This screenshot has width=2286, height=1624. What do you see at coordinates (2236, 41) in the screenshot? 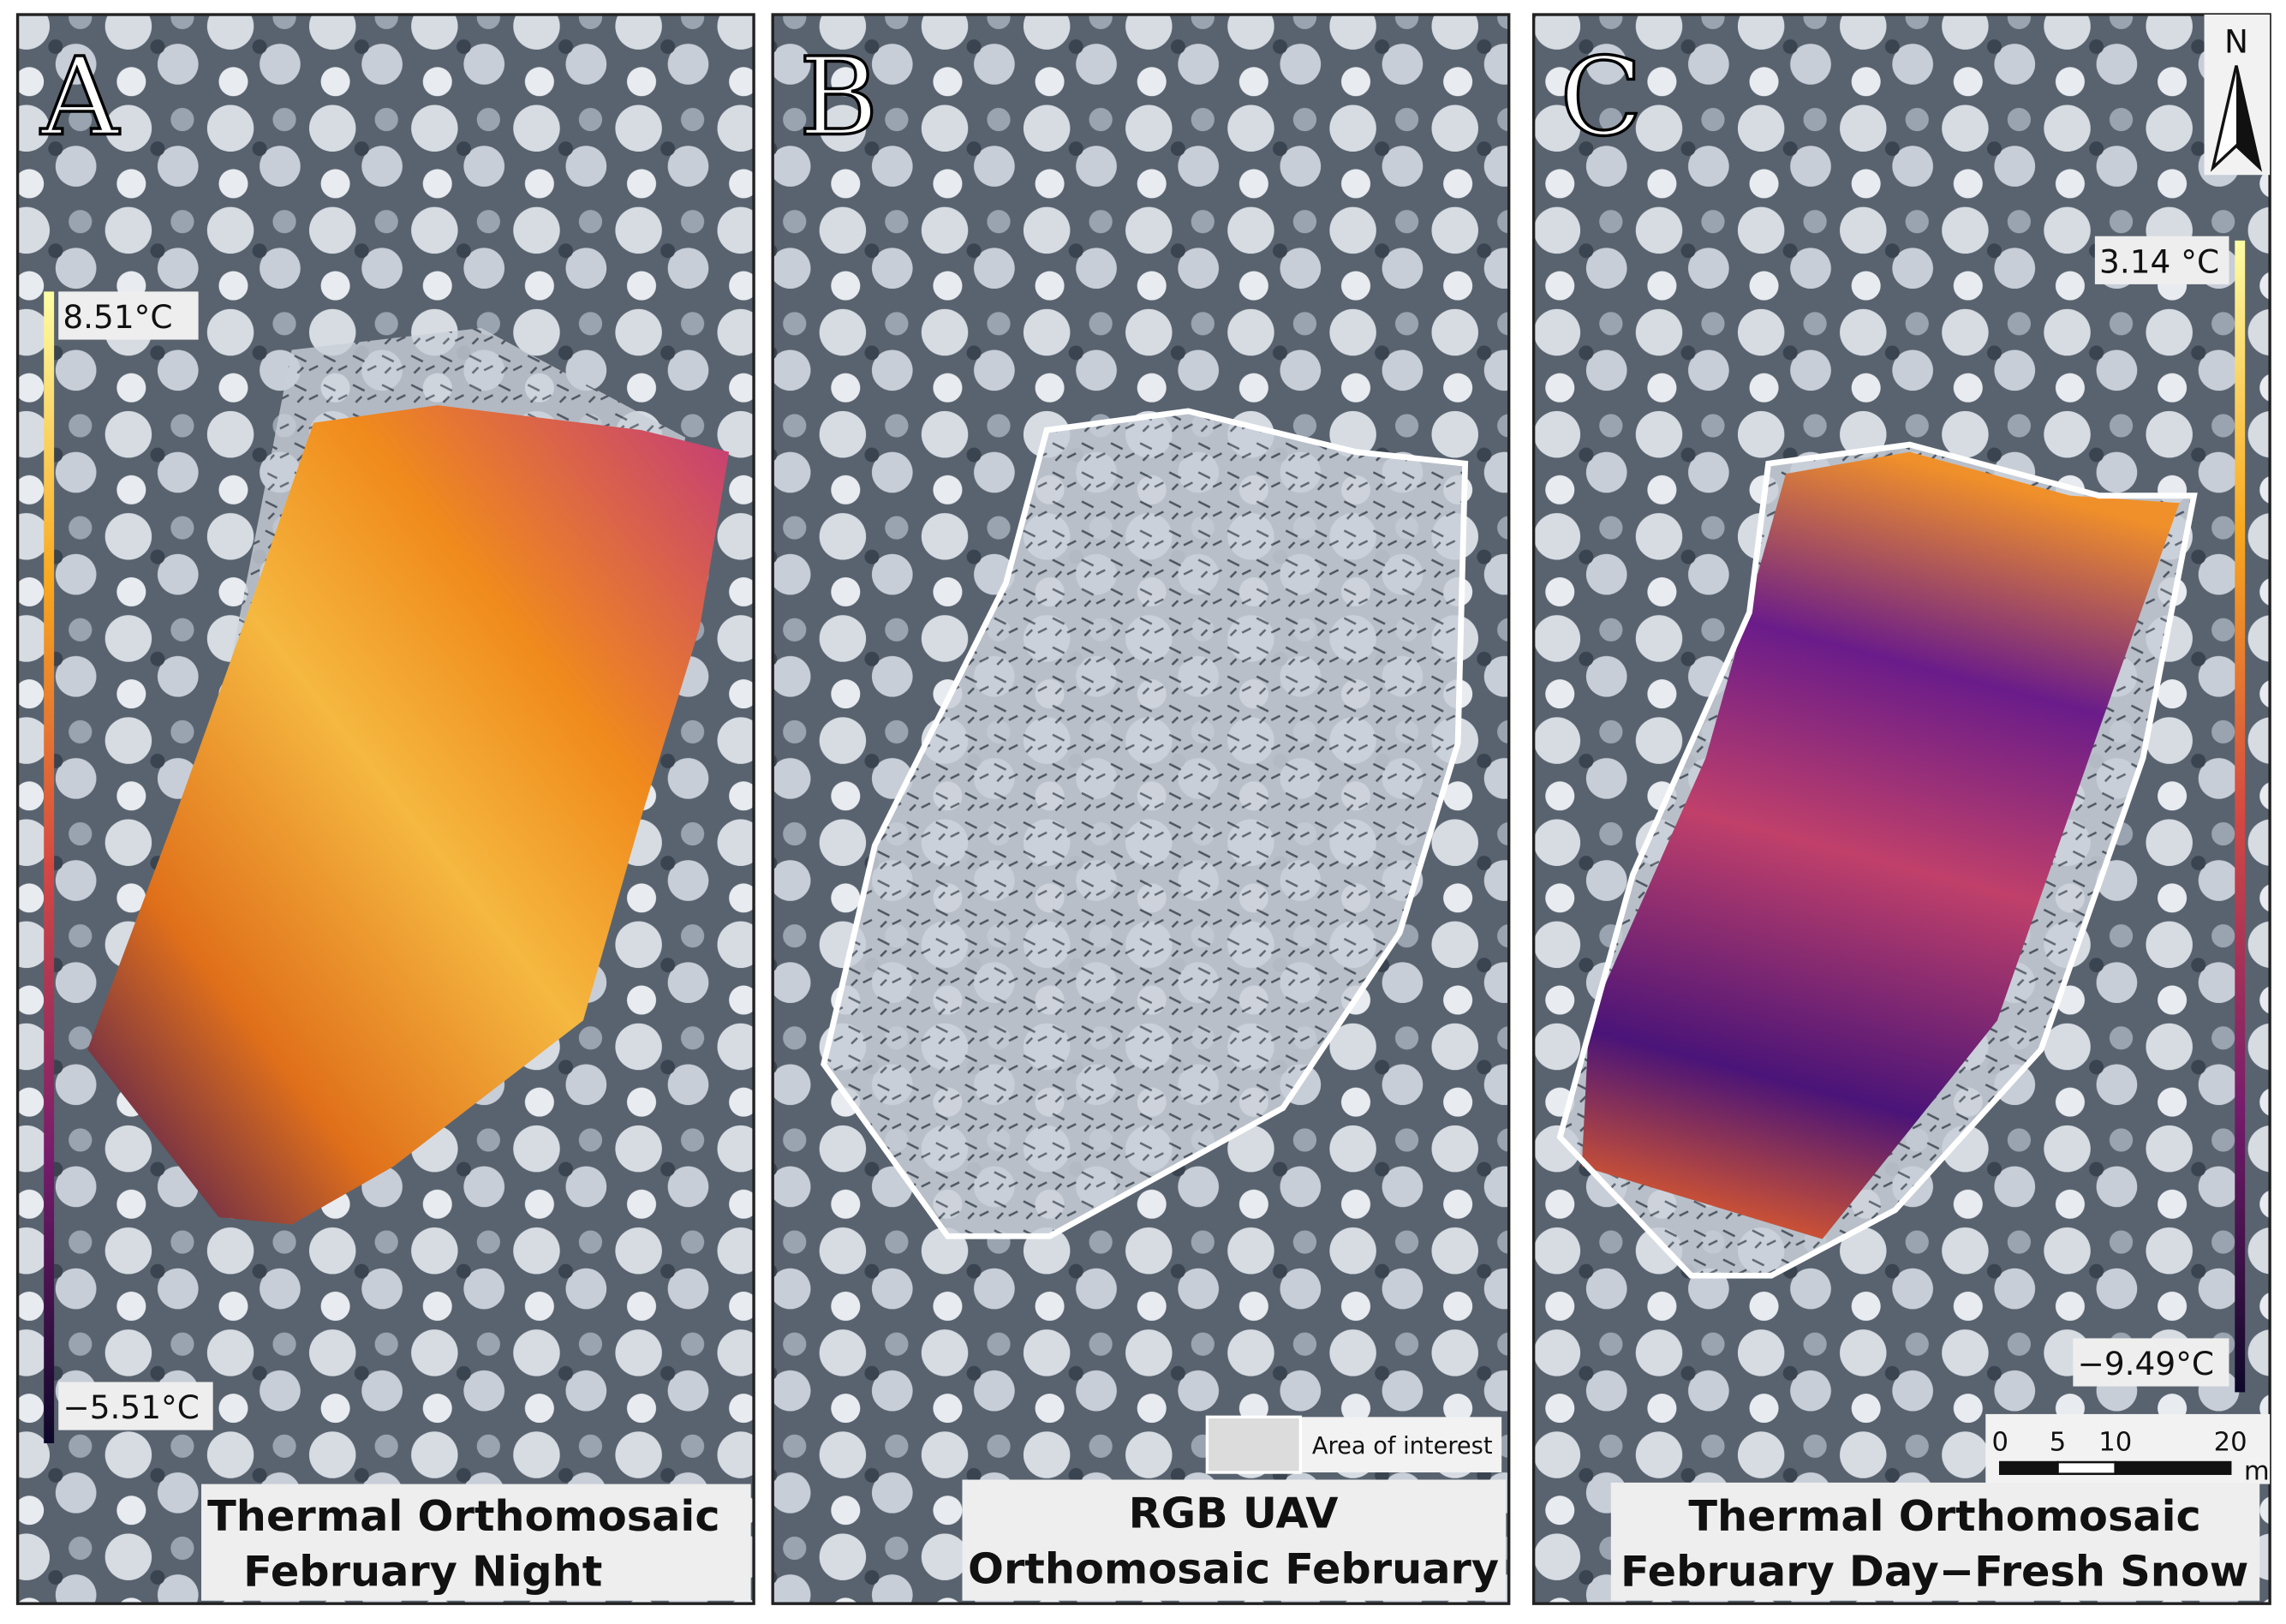
I see `north-label: N` at bounding box center [2236, 41].